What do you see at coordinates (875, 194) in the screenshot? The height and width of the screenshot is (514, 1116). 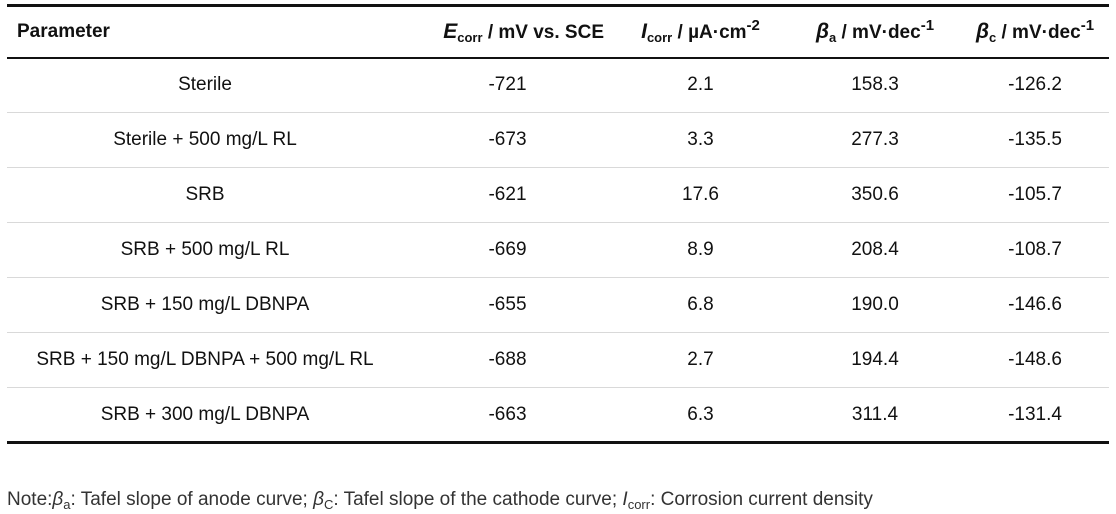 I see `cell-beta-a: 350.6` at bounding box center [875, 194].